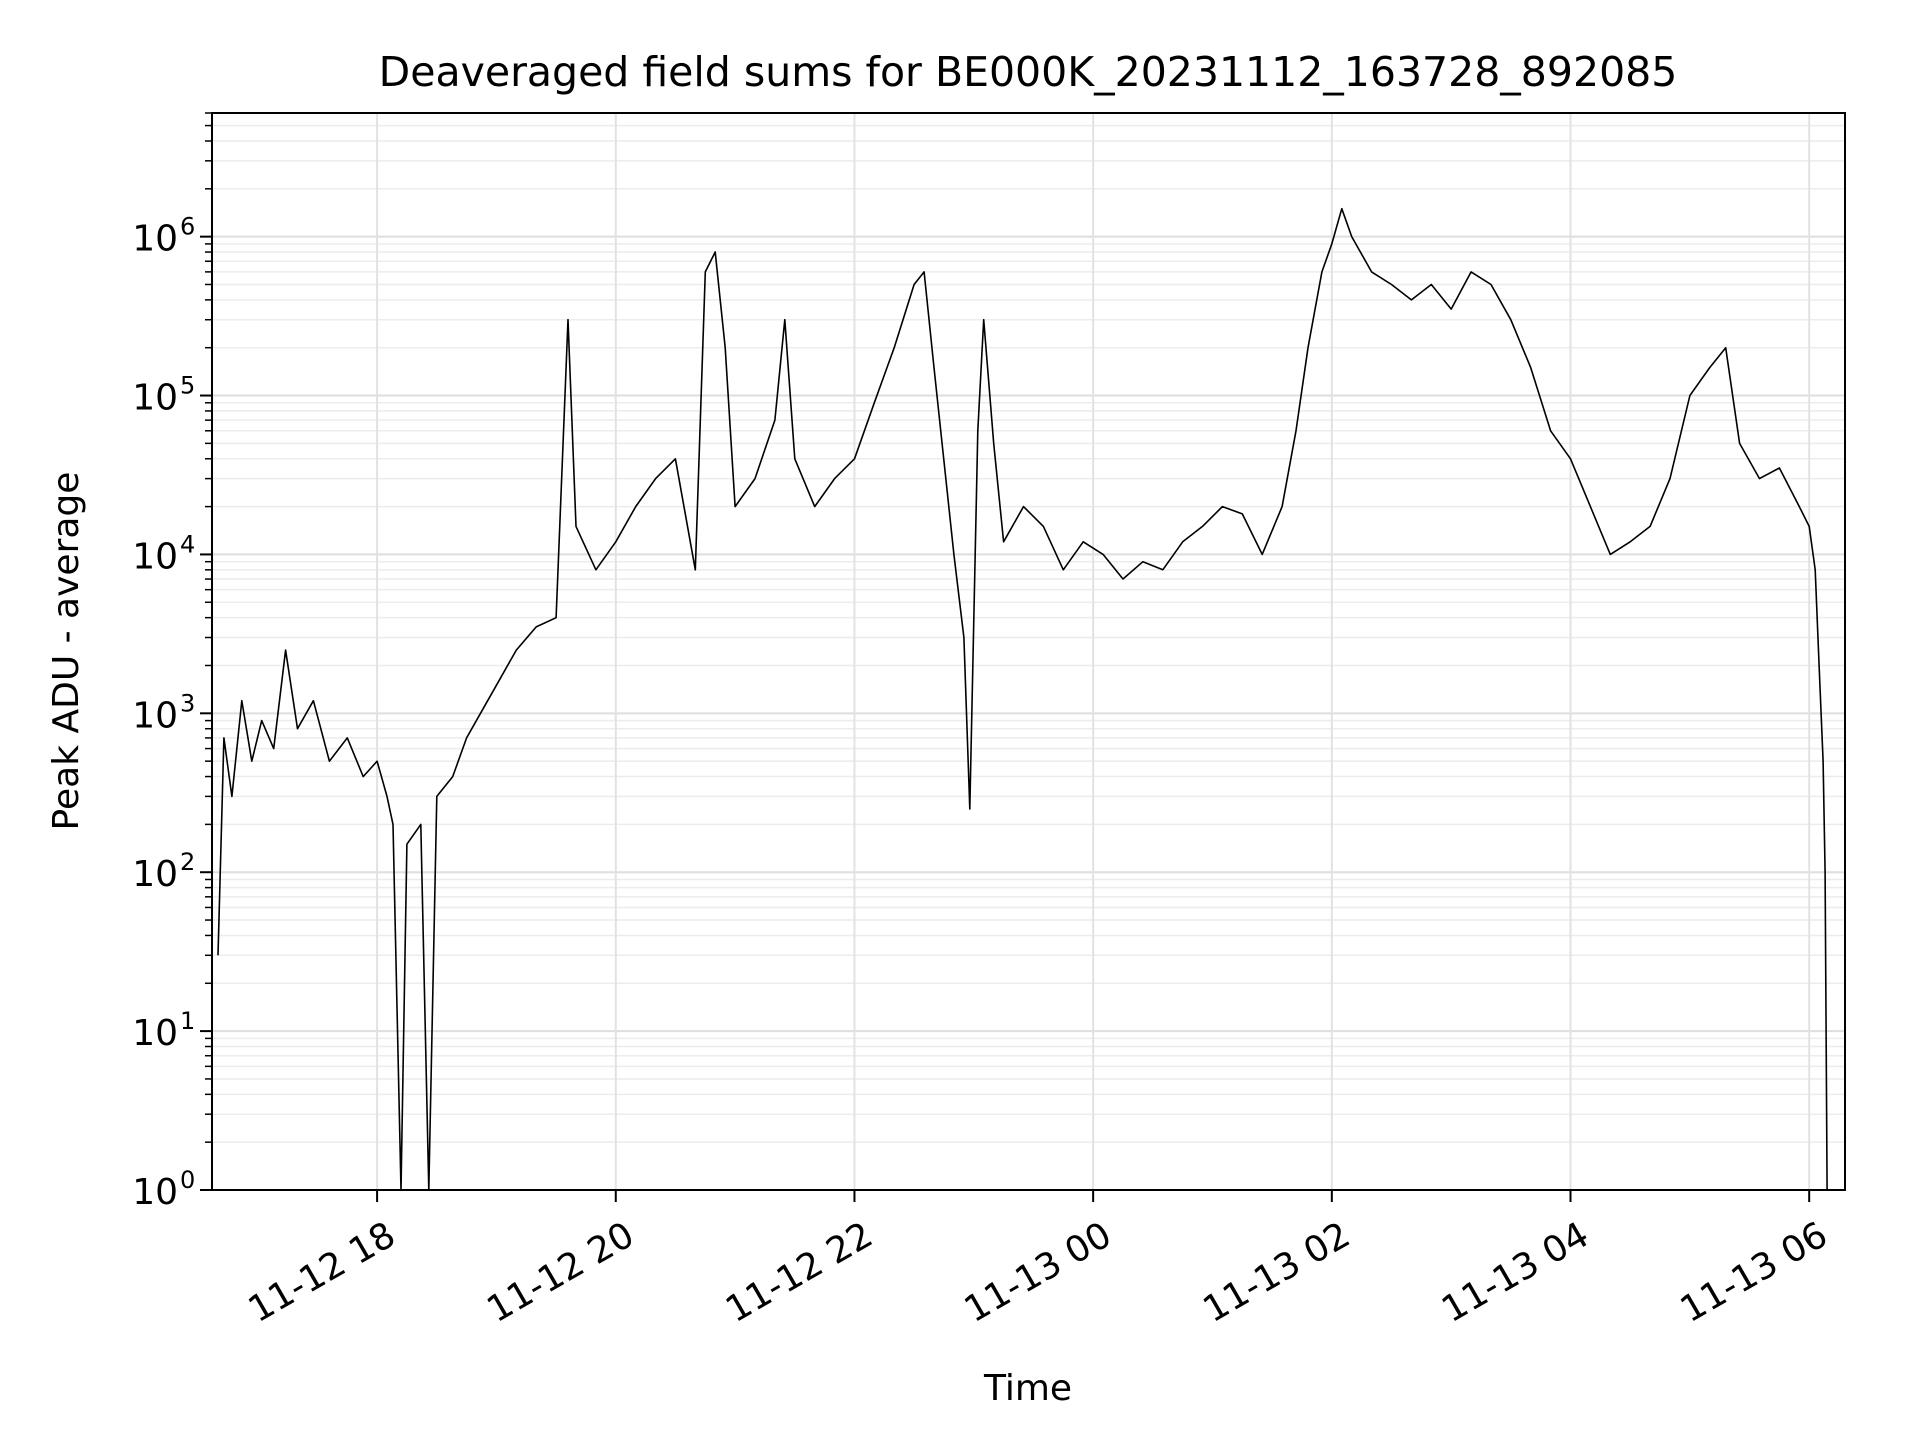  What do you see at coordinates (187, 703) in the screenshot?
I see `y-tick-exponent: 3` at bounding box center [187, 703].